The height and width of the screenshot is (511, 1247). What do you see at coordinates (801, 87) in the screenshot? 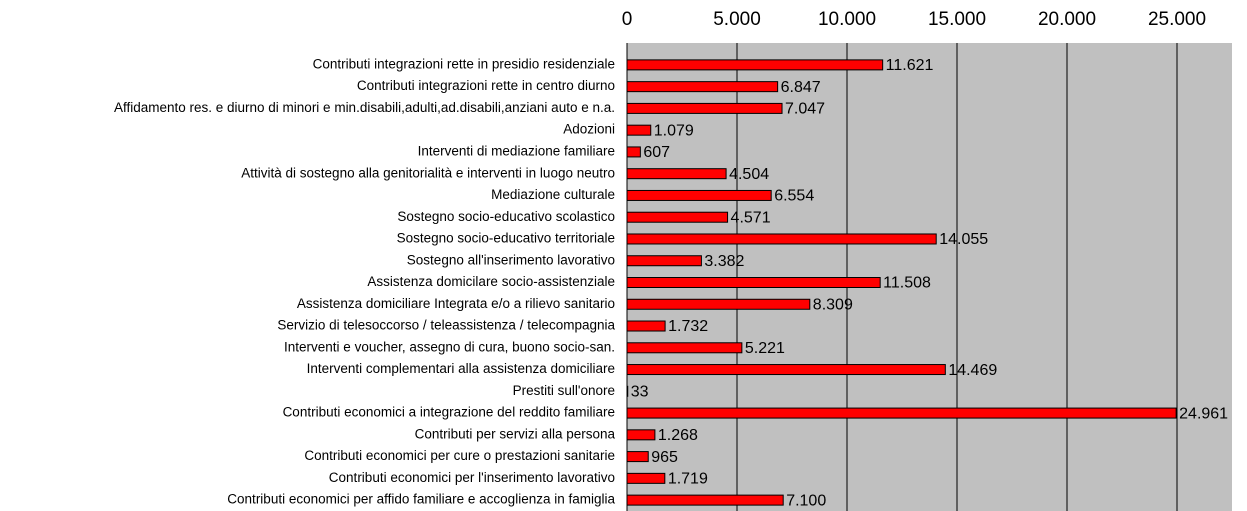
I see `value-label: 6.847` at bounding box center [801, 87].